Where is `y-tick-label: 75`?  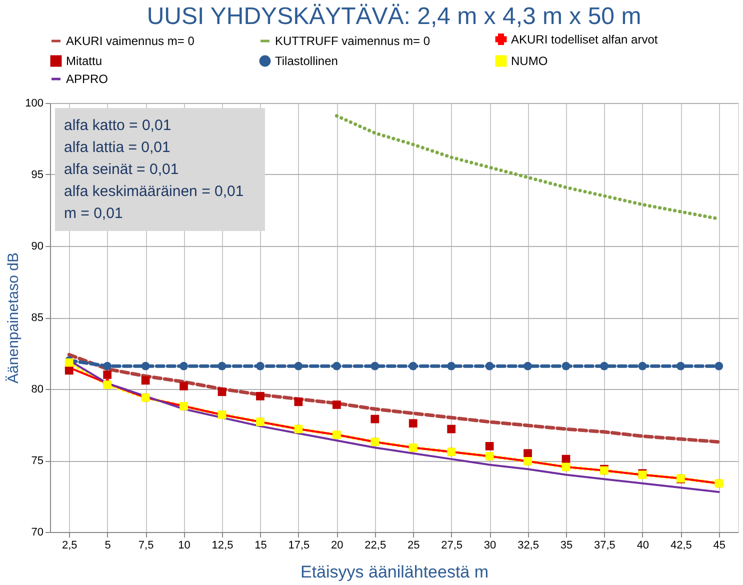 y-tick-label: 75 is located at coordinates (37, 461).